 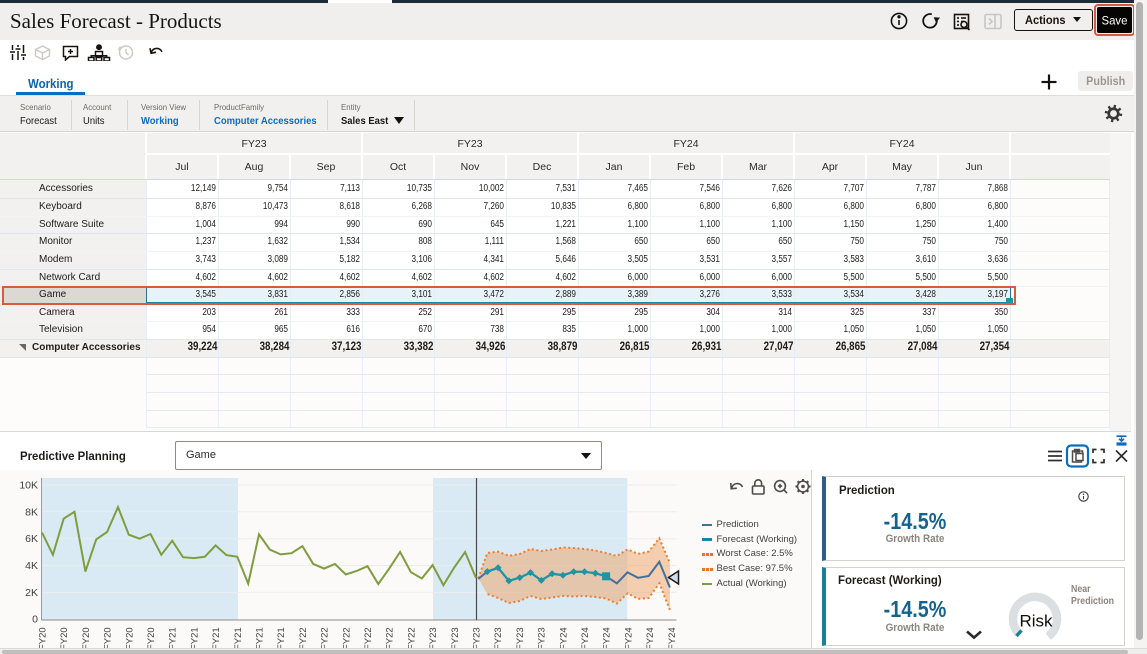 I want to click on svg-text: 4K, so click(x=31, y=566).